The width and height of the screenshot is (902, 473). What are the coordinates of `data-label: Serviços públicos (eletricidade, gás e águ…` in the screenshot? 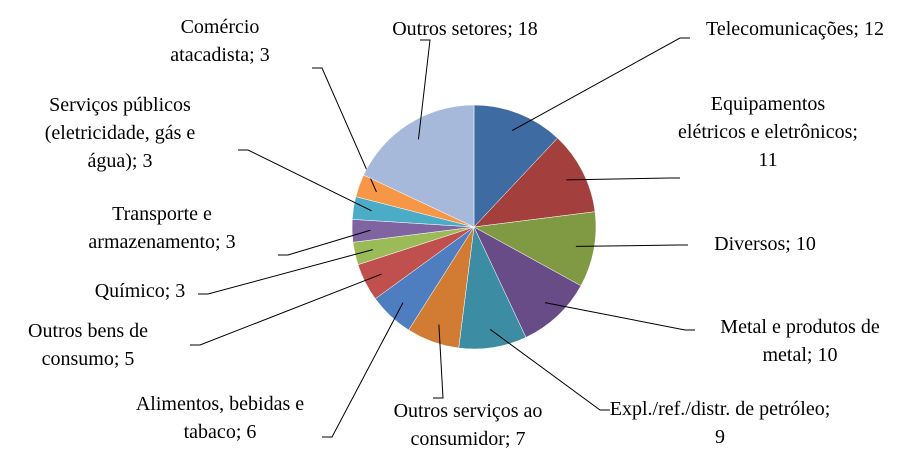 It's located at (120, 133).